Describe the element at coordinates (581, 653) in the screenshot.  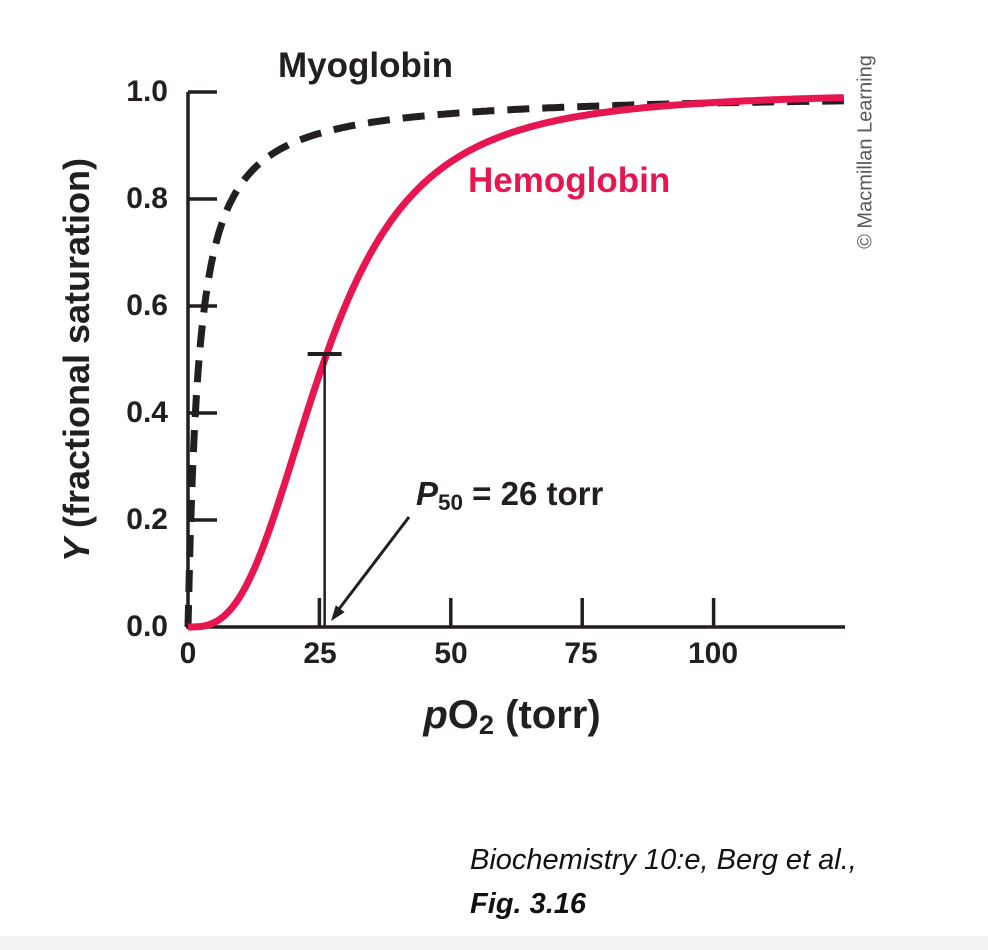
I see `x-tick-label-75: 75` at that location.